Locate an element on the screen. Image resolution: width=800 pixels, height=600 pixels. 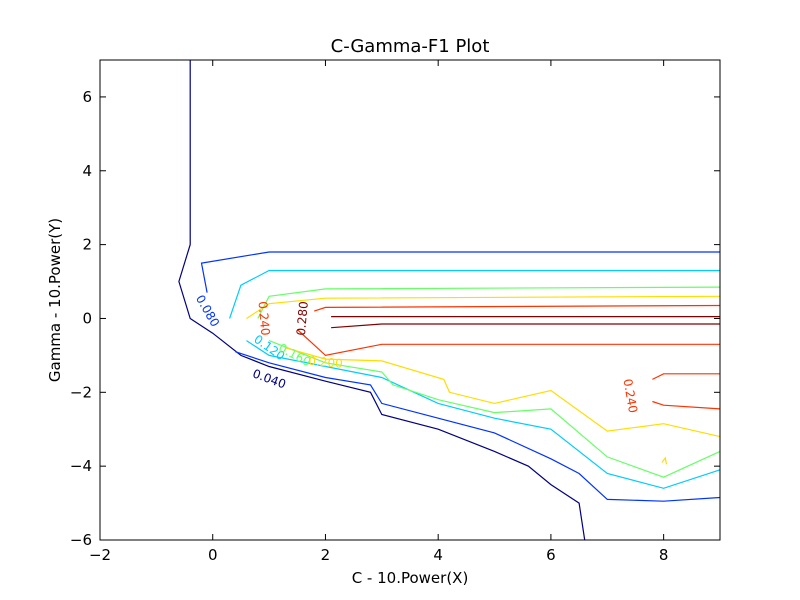
x-tick-label: 0 is located at coordinates (213, 555).